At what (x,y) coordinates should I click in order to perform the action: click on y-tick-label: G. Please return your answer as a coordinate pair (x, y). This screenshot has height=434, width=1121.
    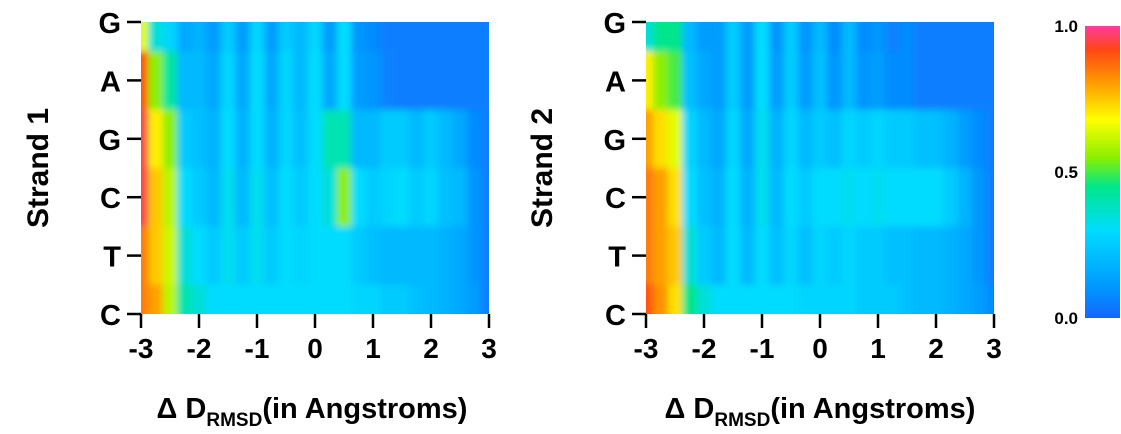
    Looking at the image, I should click on (109, 141).